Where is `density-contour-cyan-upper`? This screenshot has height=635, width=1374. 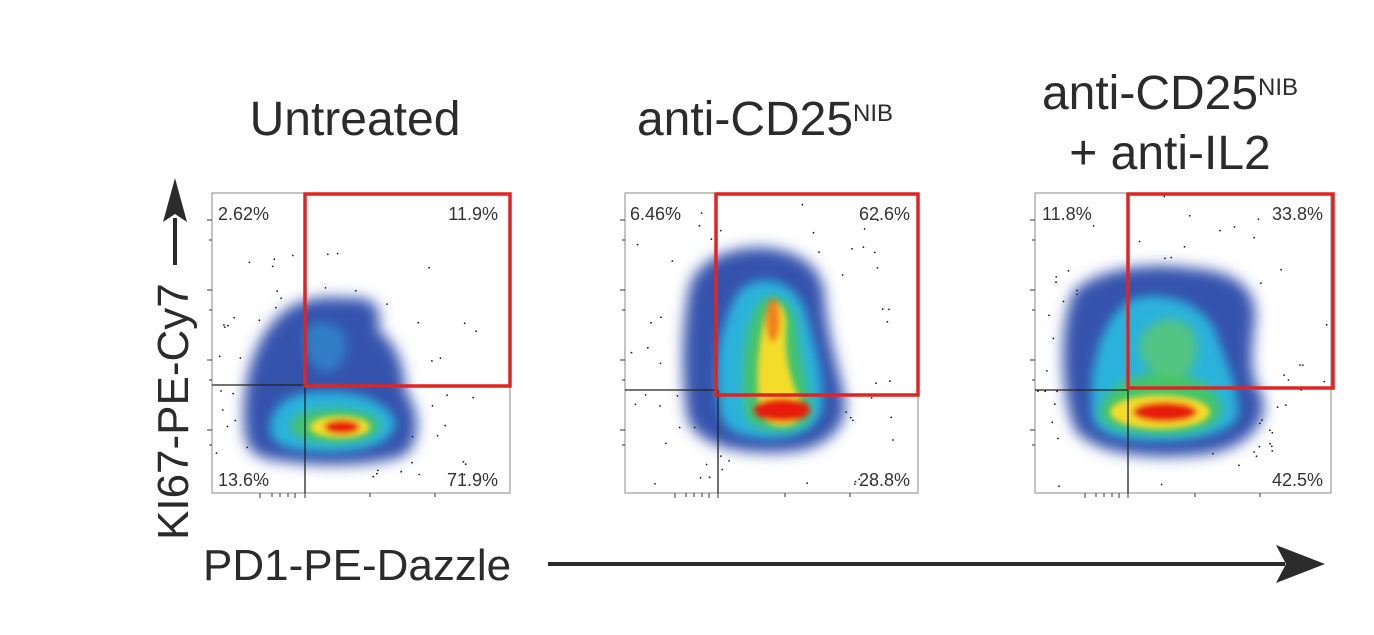
density-contour-cyan-upper is located at coordinates (325, 347).